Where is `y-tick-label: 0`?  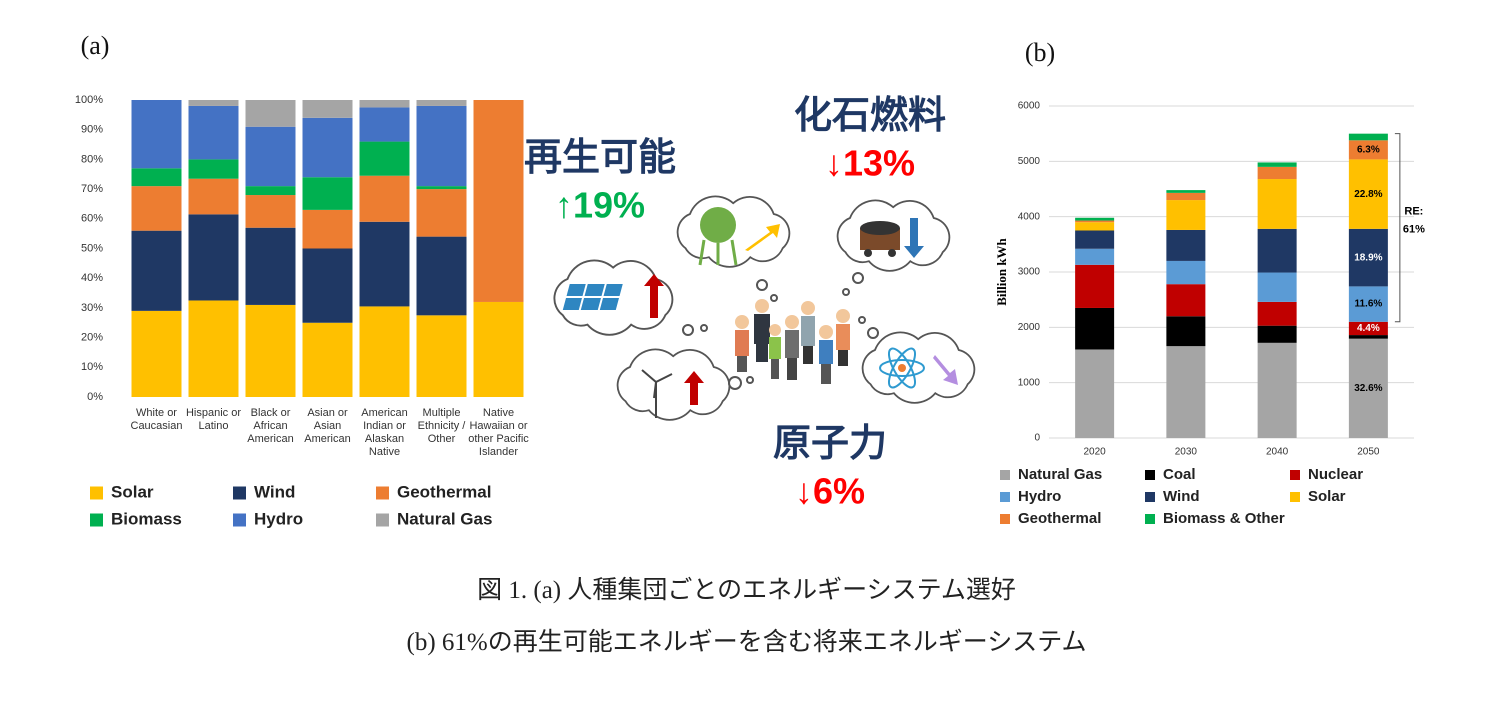
y-tick-label: 0 is located at coordinates (1037, 438).